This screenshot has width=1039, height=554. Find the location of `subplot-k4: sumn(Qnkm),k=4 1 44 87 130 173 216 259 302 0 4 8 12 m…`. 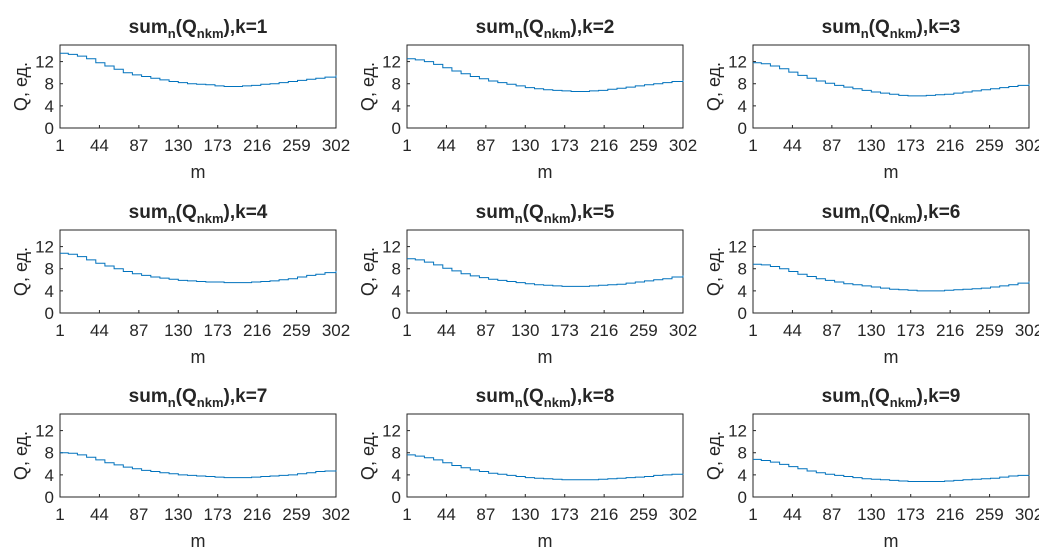

subplot-k4: sumn(Qnkm),k=4 1 44 87 130 173 216 259 302 0 4 8 12 m… is located at coordinates (180, 284).